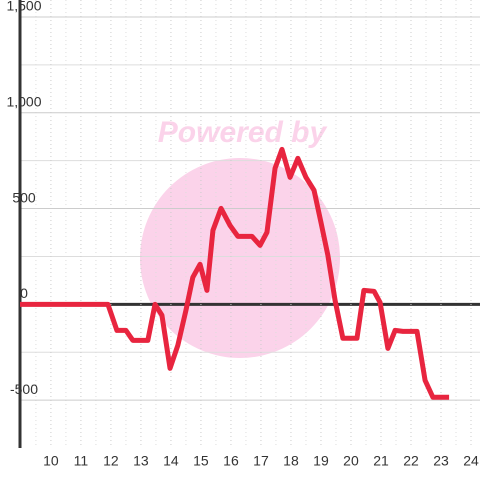 The width and height of the screenshot is (480, 480). What do you see at coordinates (171, 461) in the screenshot?
I see `x-tick-label: 14` at bounding box center [171, 461].